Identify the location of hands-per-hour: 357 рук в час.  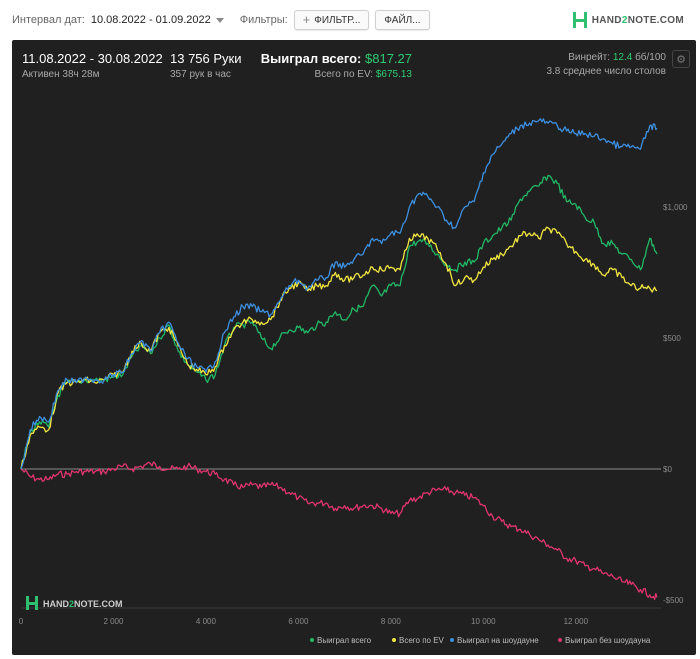
(200, 74).